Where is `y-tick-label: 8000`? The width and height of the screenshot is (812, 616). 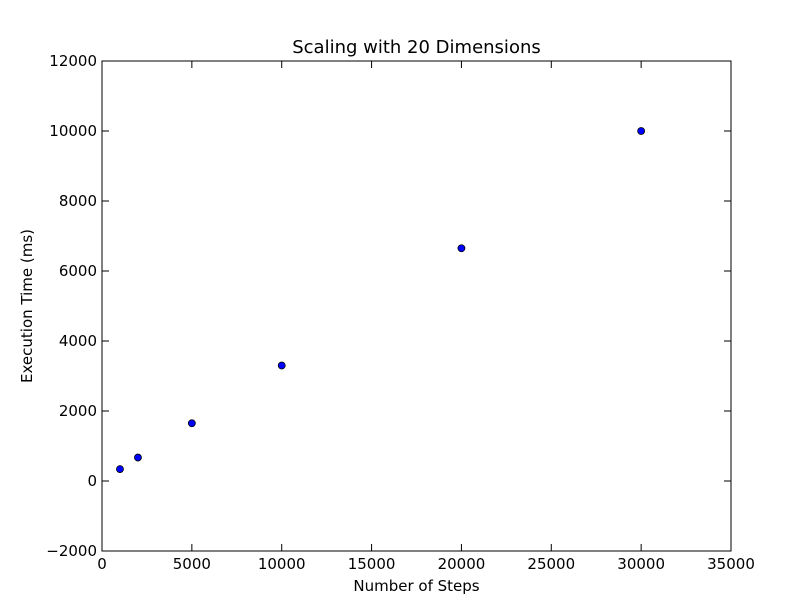 y-tick-label: 8000 is located at coordinates (78, 201).